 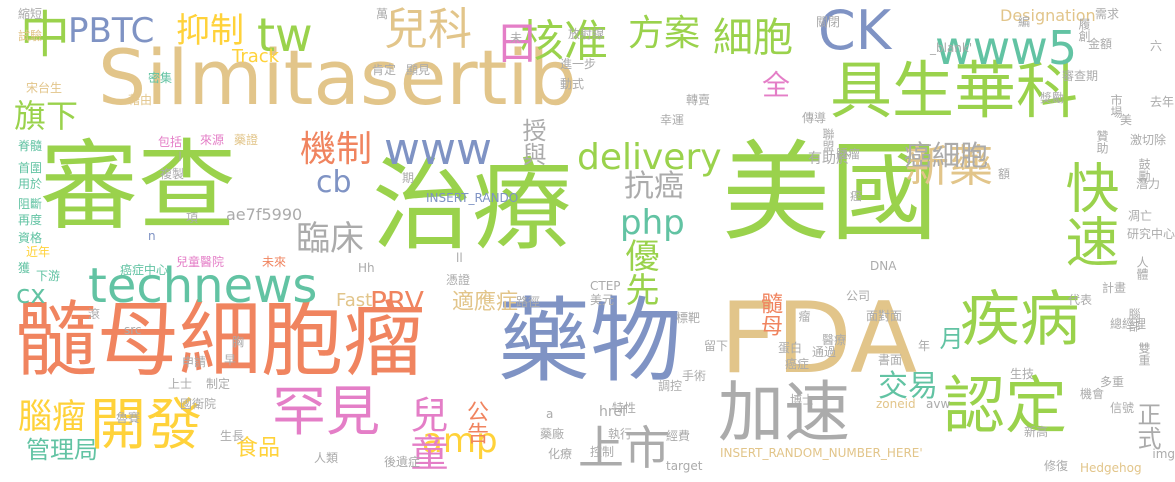 I want to click on cloud-word: Silmitasertib, so click(x=337, y=77).